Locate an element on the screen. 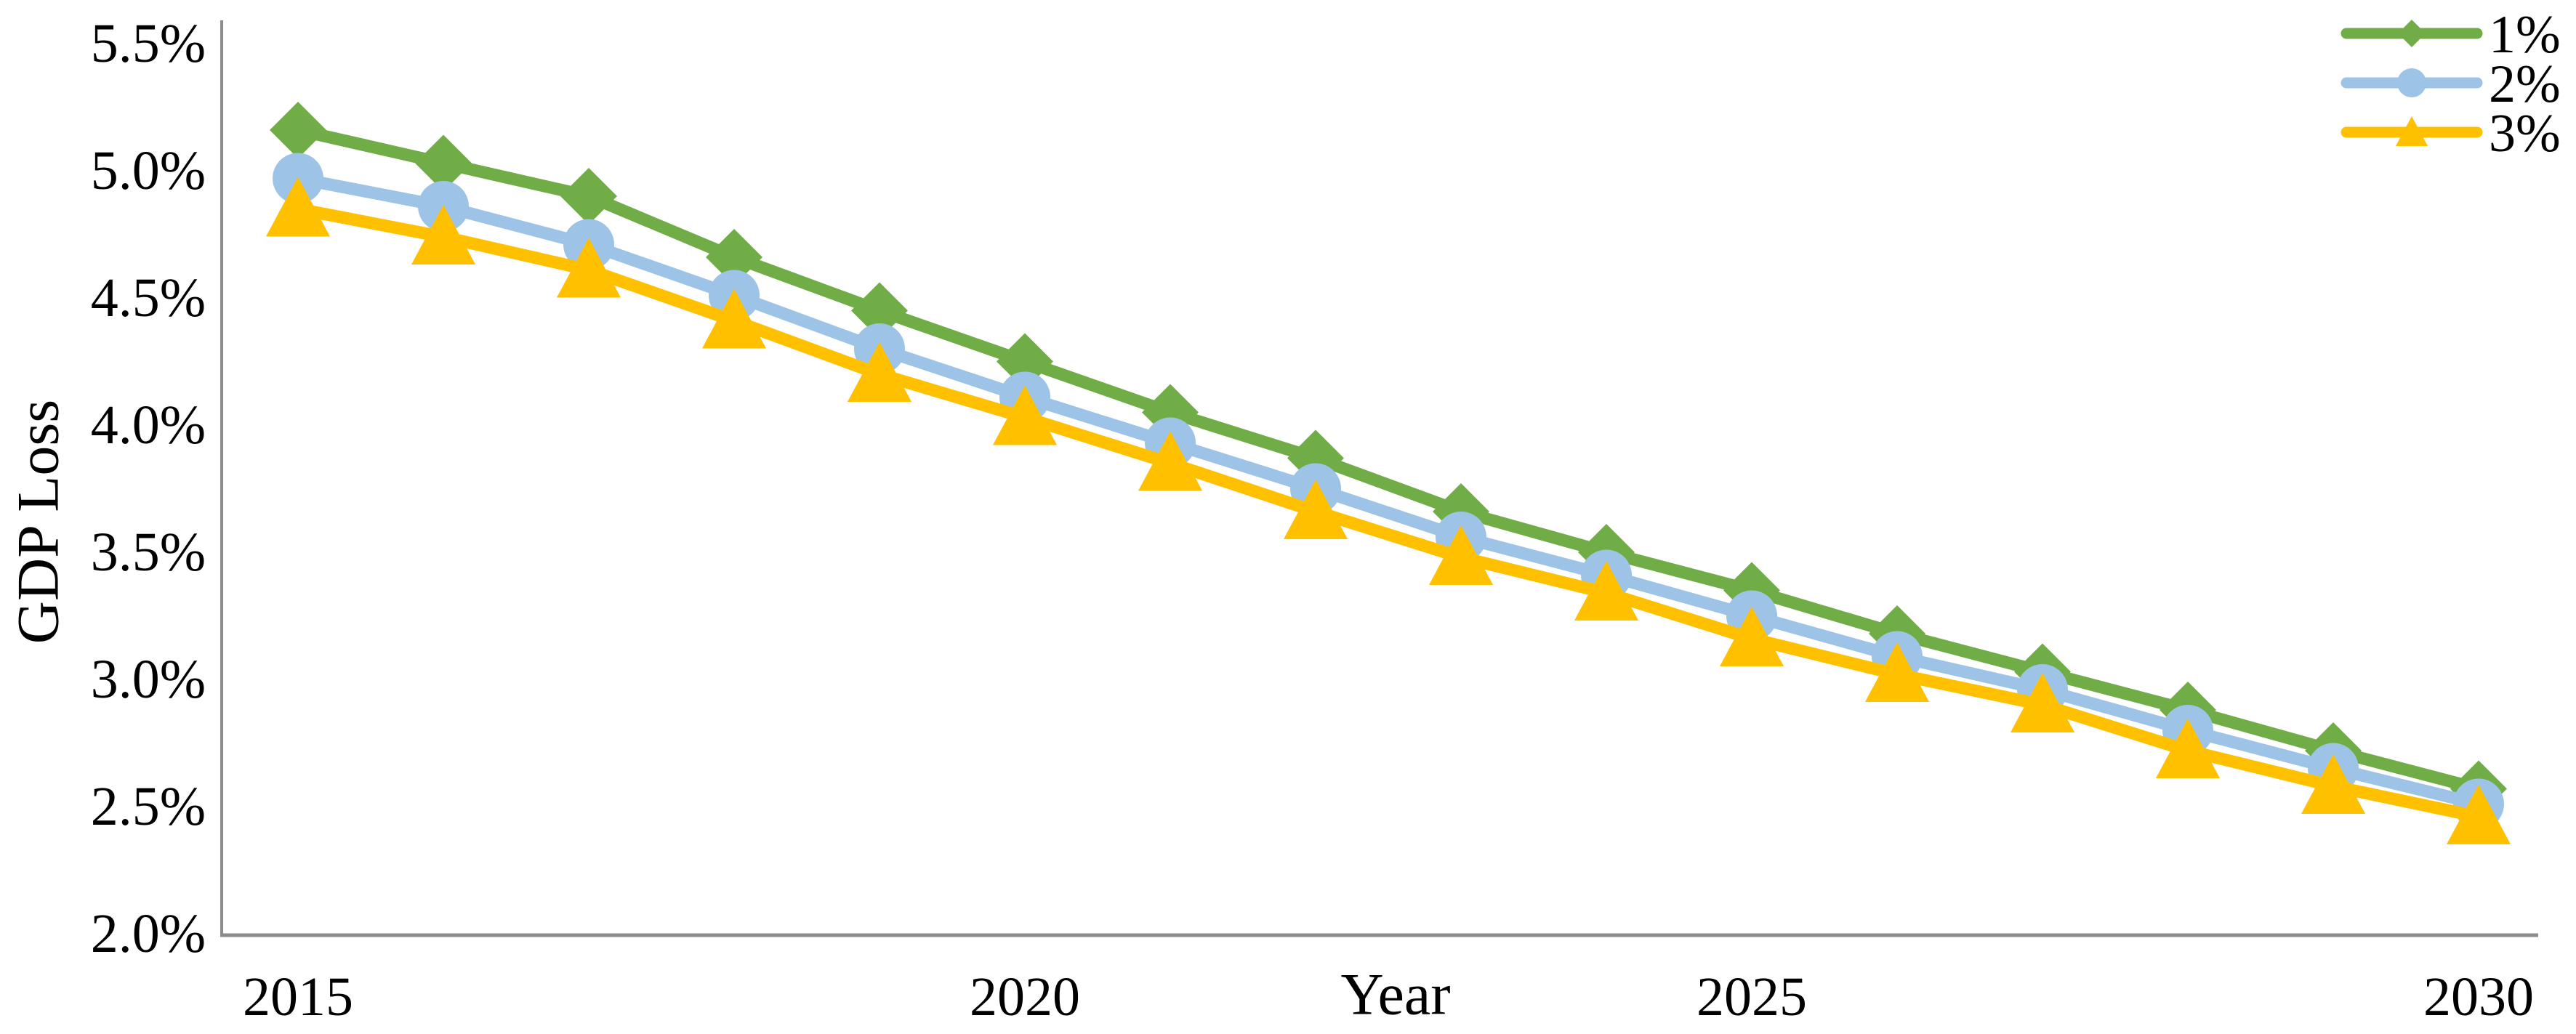  legend-item-1%: 1% is located at coordinates (2450, 35).